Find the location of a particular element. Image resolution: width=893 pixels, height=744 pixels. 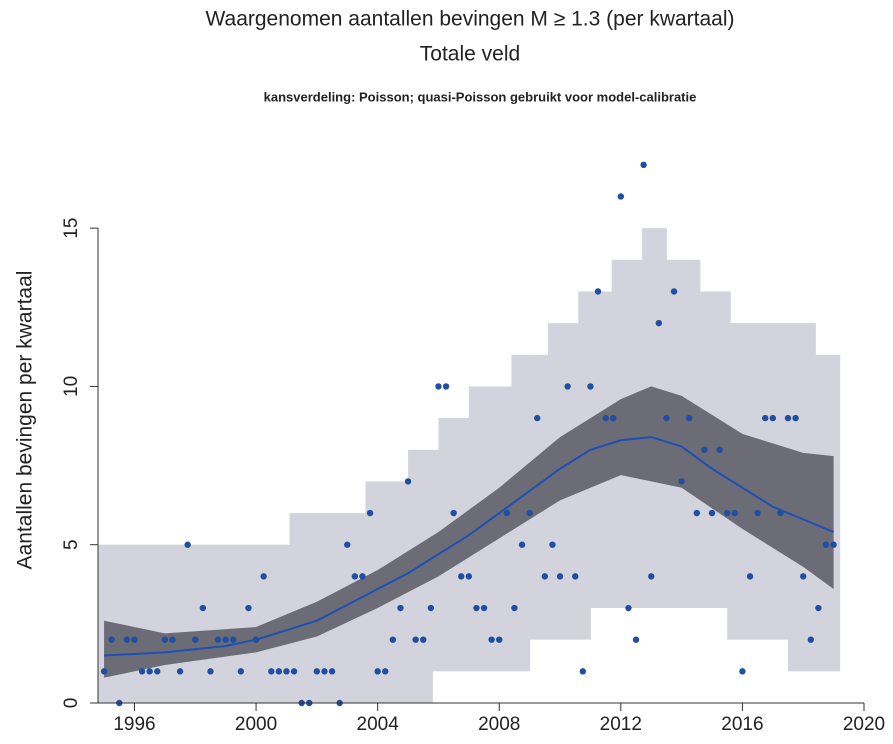

x-tick-label: 2020 is located at coordinates (864, 724).